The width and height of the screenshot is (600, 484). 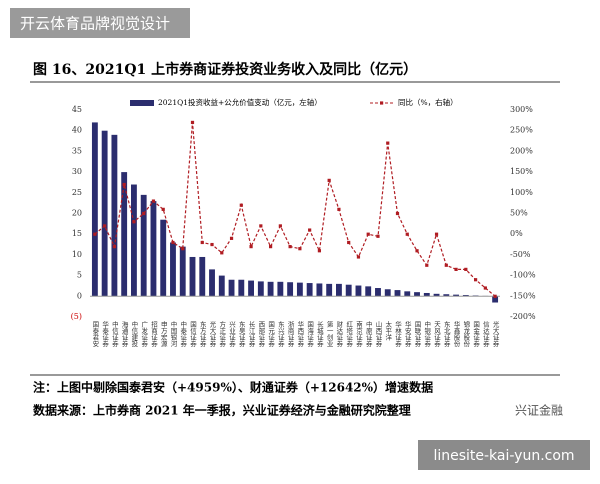 I want to click on y2-tick-label: -150%, so click(x=523, y=295).